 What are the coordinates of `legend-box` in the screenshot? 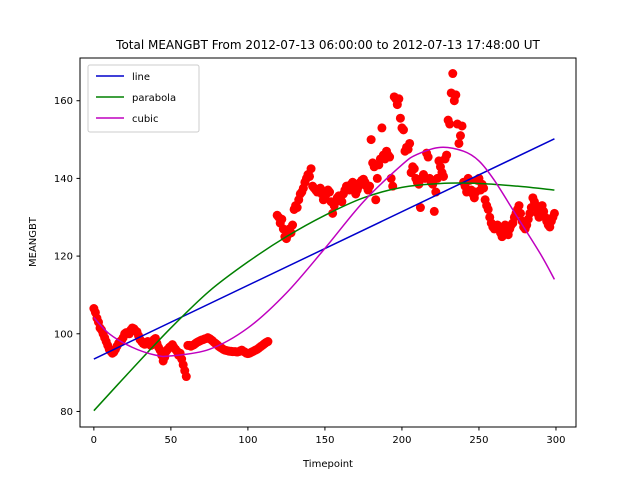 It's located at (143, 98).